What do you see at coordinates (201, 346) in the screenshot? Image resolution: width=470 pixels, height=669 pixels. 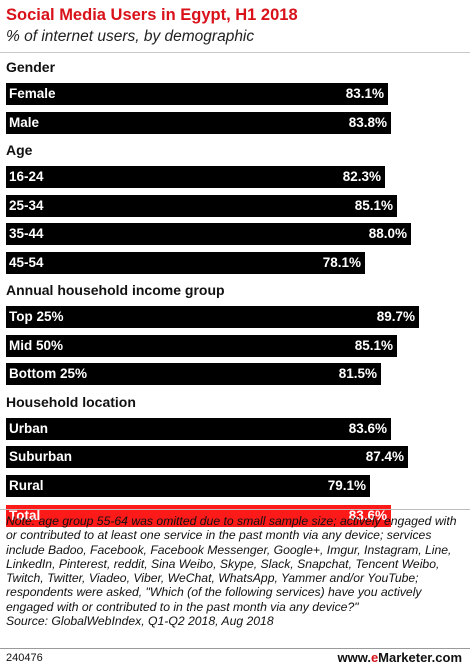 I see `bar: Mid 50% 85.1%` at bounding box center [201, 346].